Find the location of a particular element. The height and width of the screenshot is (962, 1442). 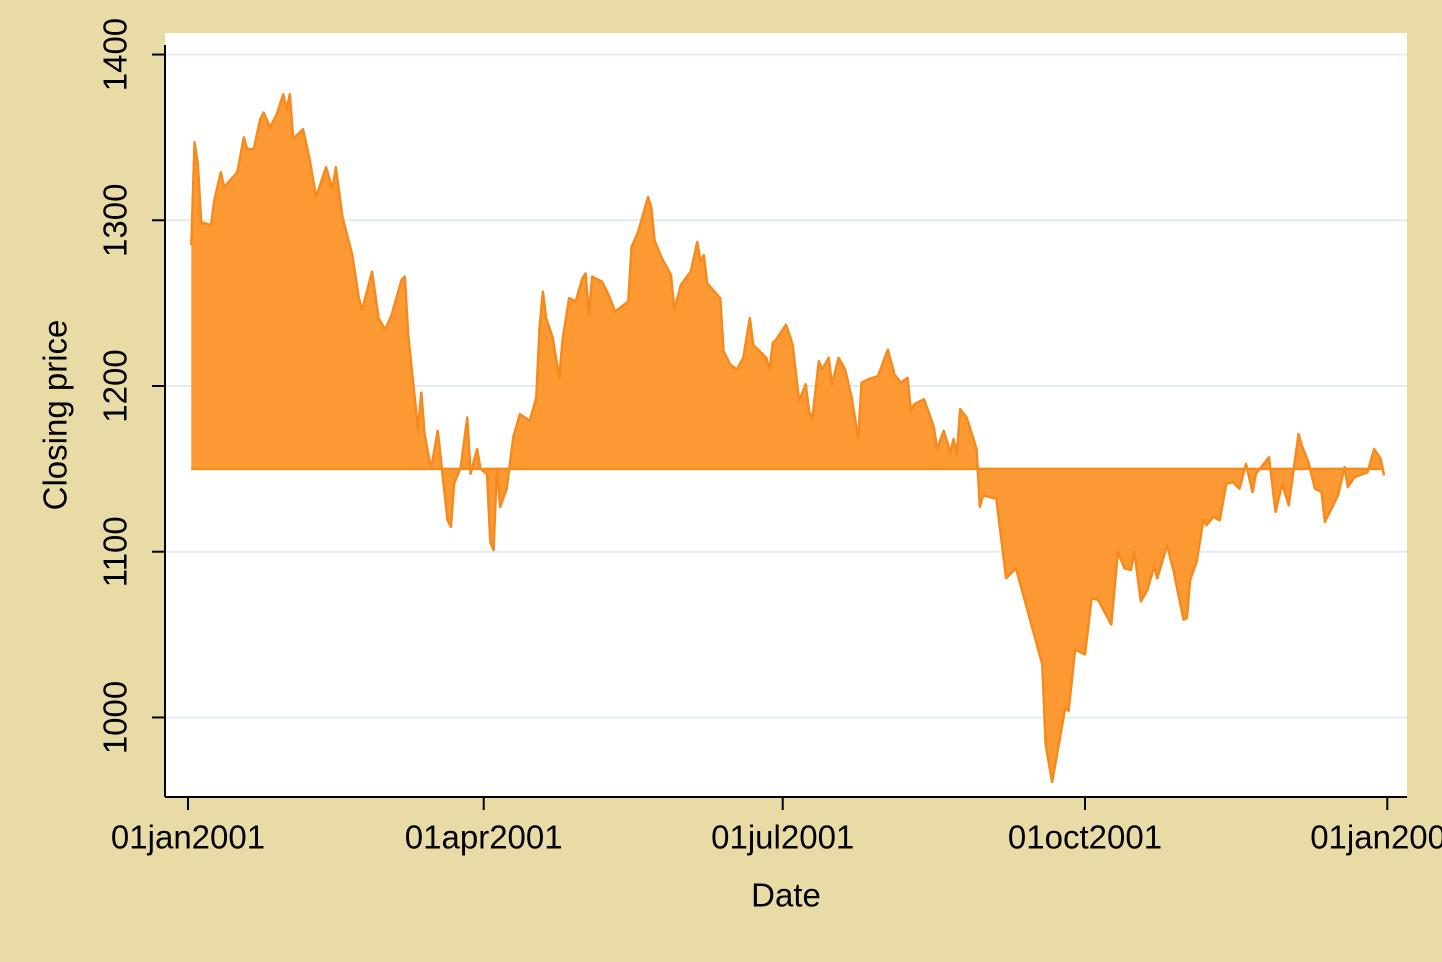

x-axis-title: Date is located at coordinates (786, 895).